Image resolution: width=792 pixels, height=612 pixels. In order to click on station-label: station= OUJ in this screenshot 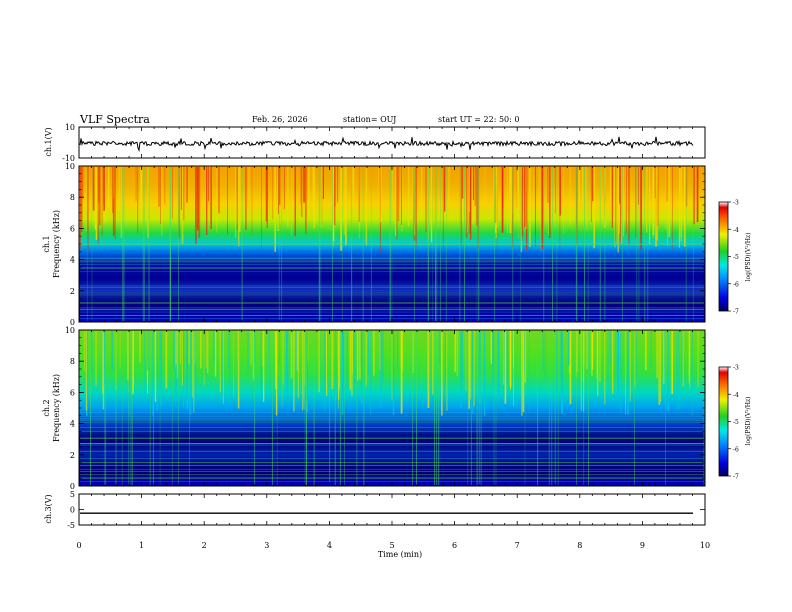, I will do `click(370, 119)`.